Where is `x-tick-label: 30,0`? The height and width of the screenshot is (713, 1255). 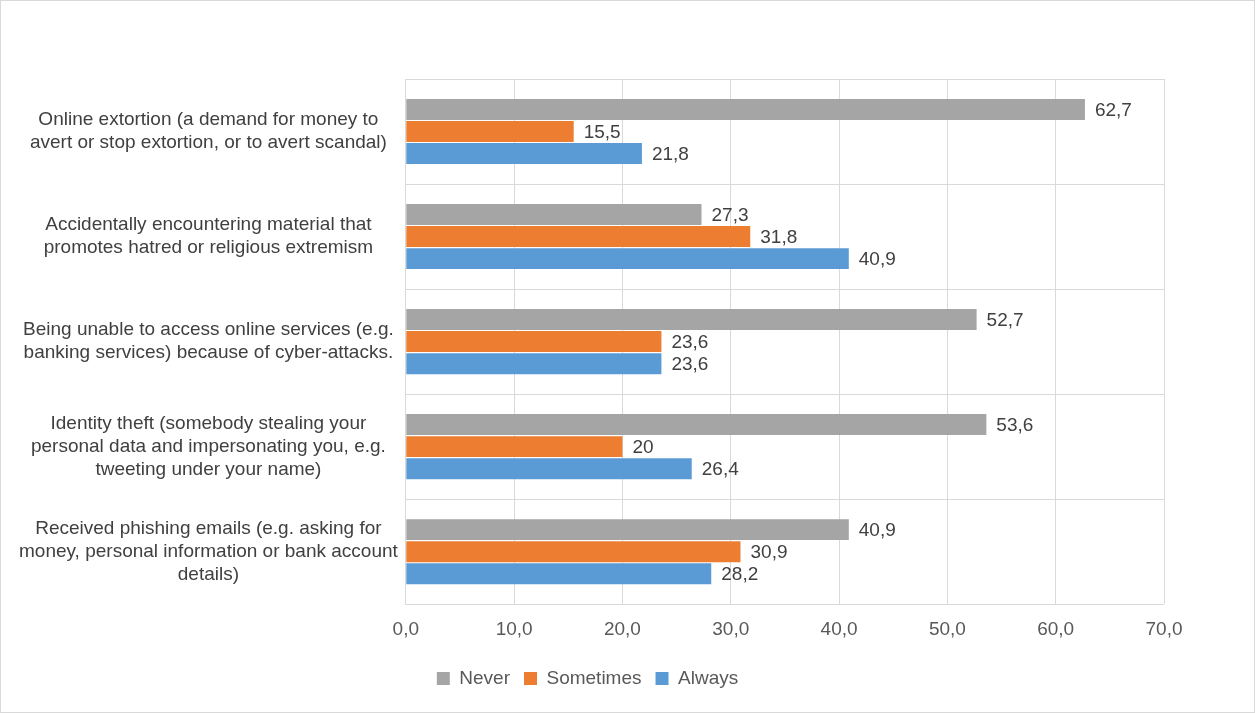
x-tick-label: 30,0 is located at coordinates (731, 628).